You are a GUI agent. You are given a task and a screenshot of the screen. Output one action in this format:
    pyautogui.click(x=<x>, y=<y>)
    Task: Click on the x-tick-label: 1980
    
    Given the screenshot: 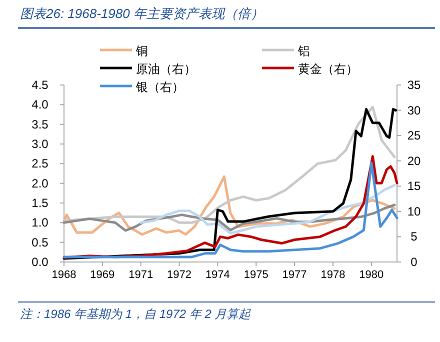 What is the action you would take?
    pyautogui.click(x=371, y=275)
    